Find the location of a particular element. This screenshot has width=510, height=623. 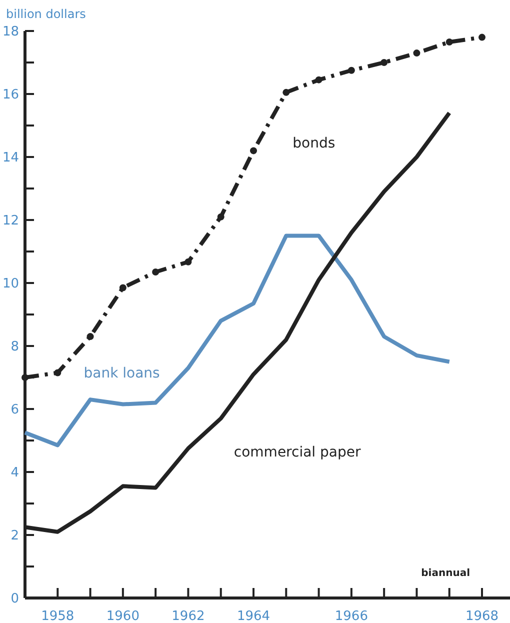

series-label: bonds is located at coordinates (314, 144).